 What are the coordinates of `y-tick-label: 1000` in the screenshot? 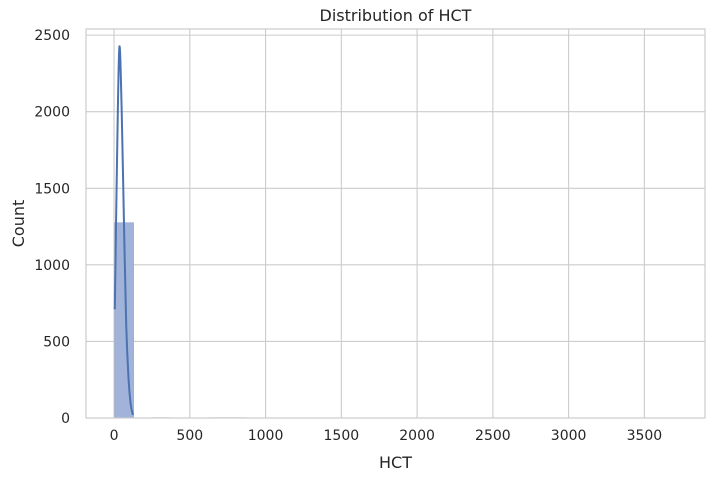 It's located at (52, 266).